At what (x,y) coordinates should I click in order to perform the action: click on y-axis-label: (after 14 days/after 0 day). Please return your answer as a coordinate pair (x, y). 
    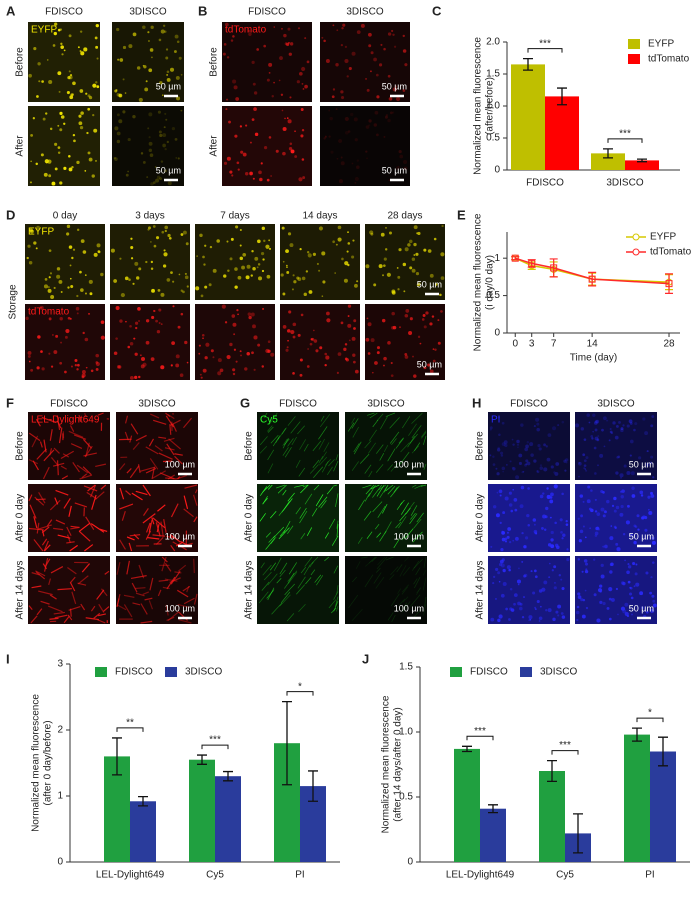
    Looking at the image, I should click on (398, 764).